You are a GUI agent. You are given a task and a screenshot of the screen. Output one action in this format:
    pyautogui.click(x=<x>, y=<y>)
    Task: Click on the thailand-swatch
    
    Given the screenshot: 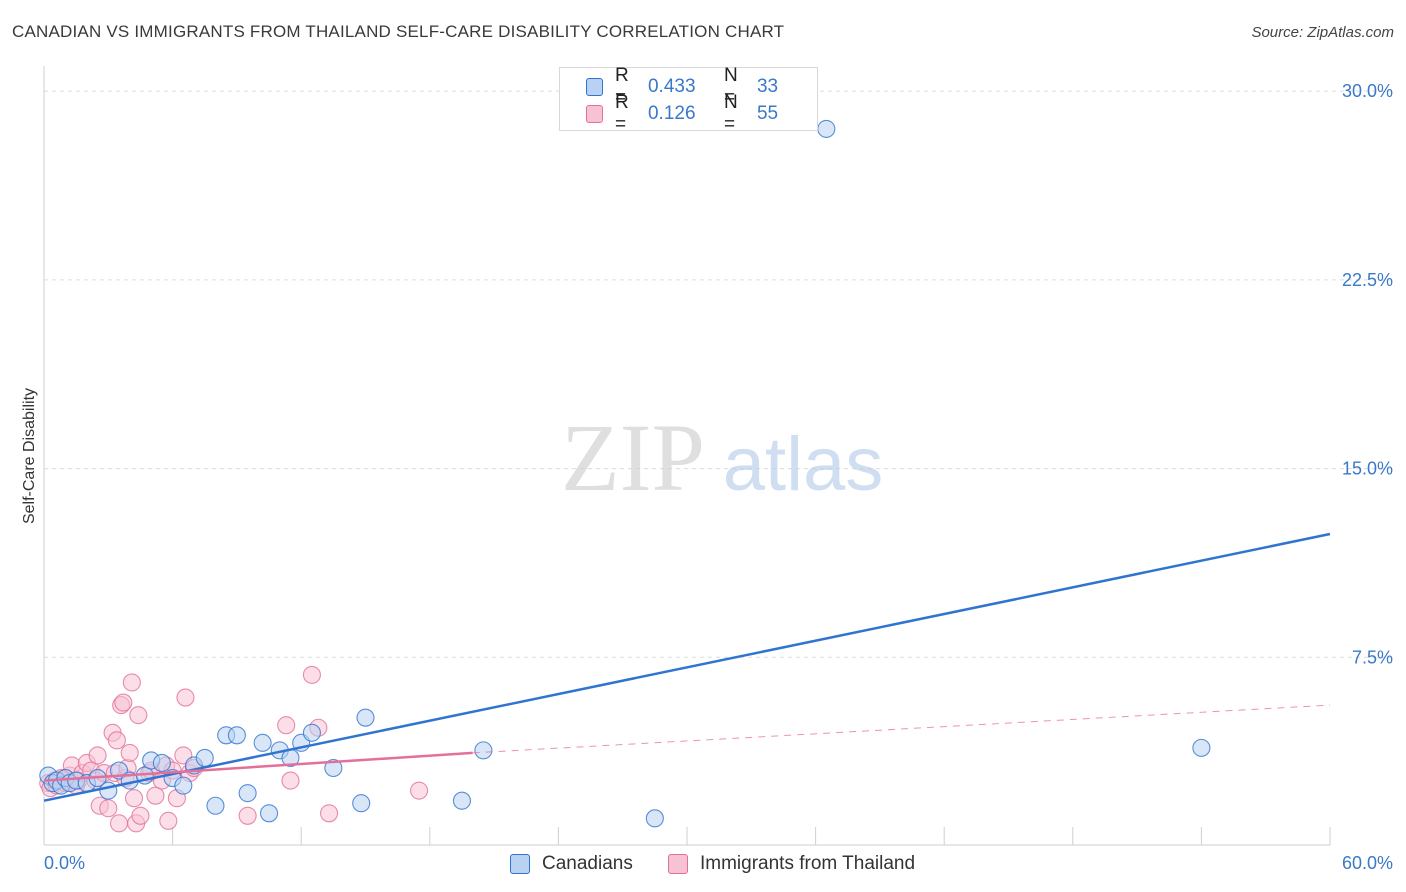 What is the action you would take?
    pyautogui.click(x=678, y=864)
    